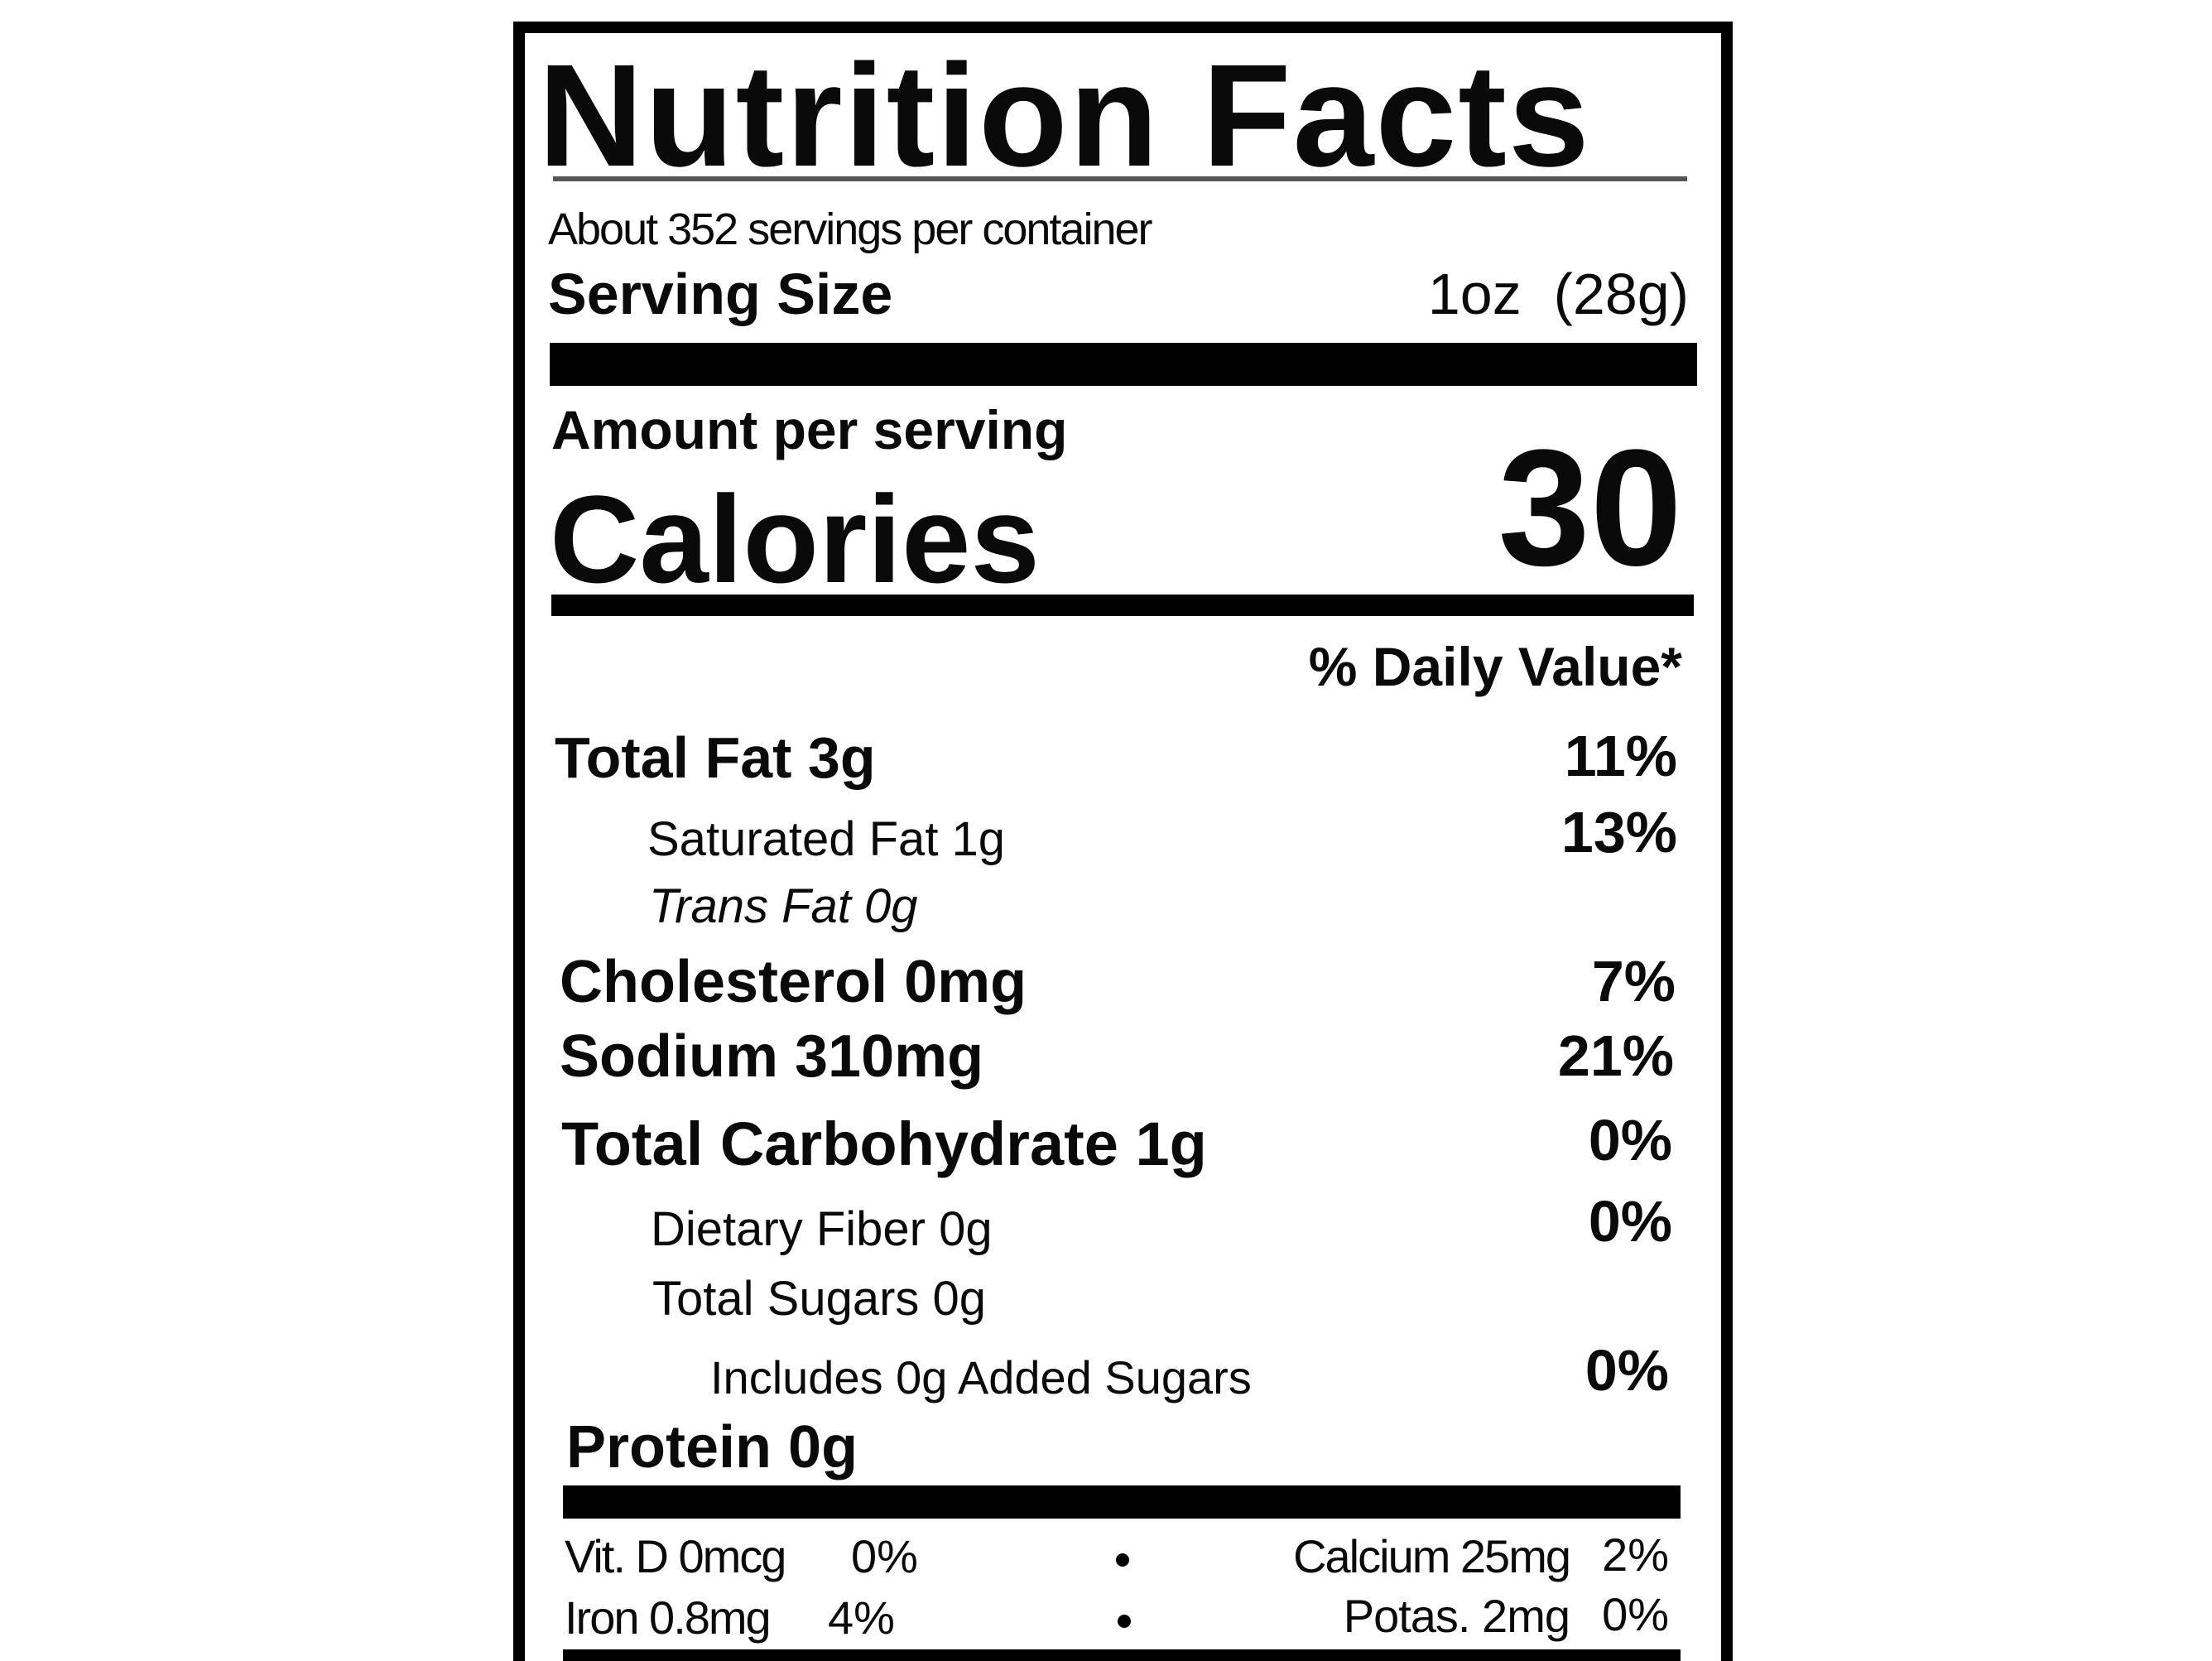 This screenshot has height=1661, width=2212. Describe the element at coordinates (1635, 1555) in the screenshot. I see `dv-calcium: 2%` at that location.